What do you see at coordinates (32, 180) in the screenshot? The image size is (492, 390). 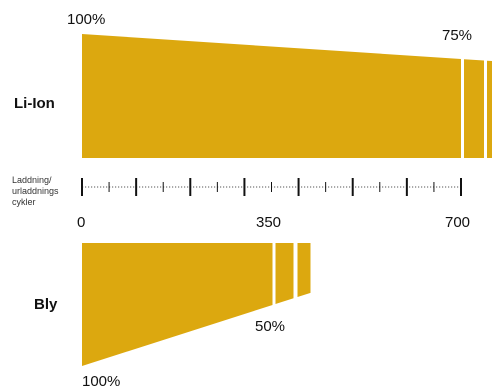 I see `x-axis-label-line: Laddning/` at bounding box center [32, 180].